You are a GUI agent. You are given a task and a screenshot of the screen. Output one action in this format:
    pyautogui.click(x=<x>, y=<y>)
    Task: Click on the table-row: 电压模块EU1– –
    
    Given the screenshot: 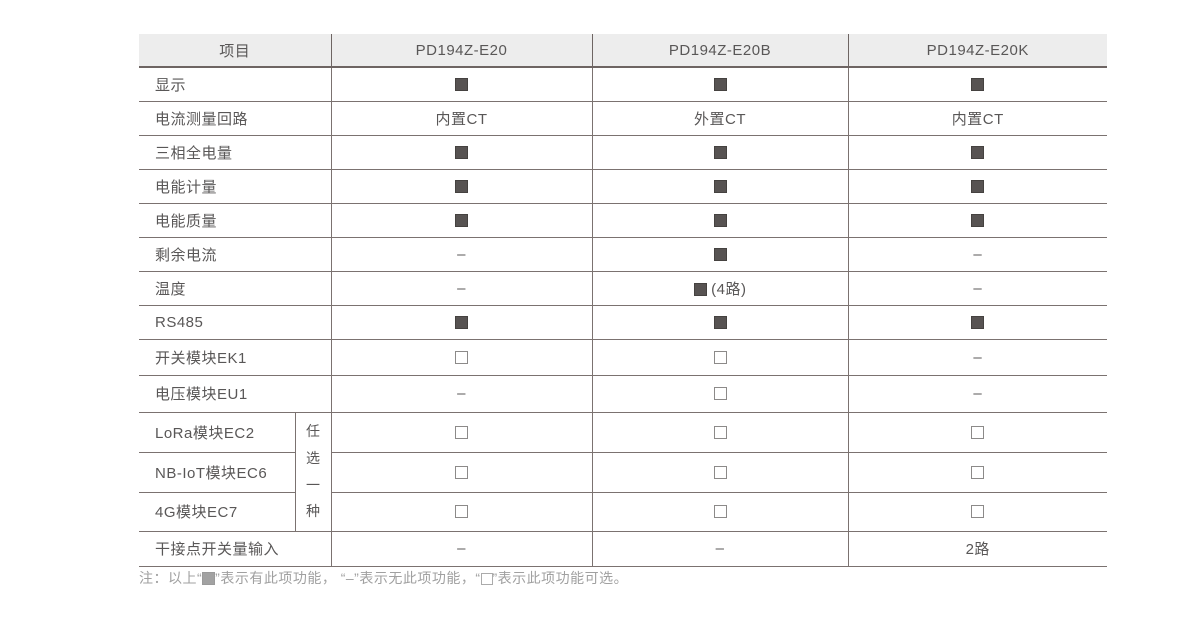 What is the action you would take?
    pyautogui.click(x=623, y=394)
    